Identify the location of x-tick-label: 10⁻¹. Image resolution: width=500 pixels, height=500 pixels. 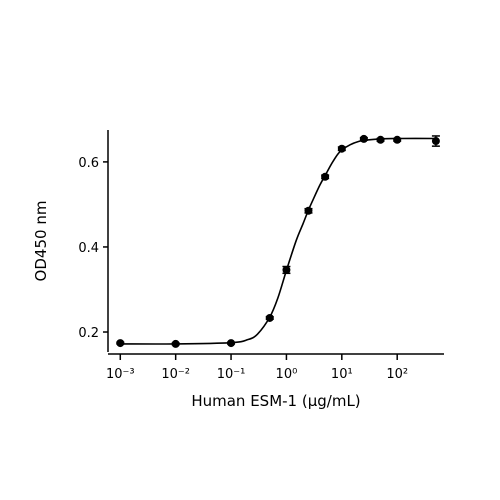
(231, 374).